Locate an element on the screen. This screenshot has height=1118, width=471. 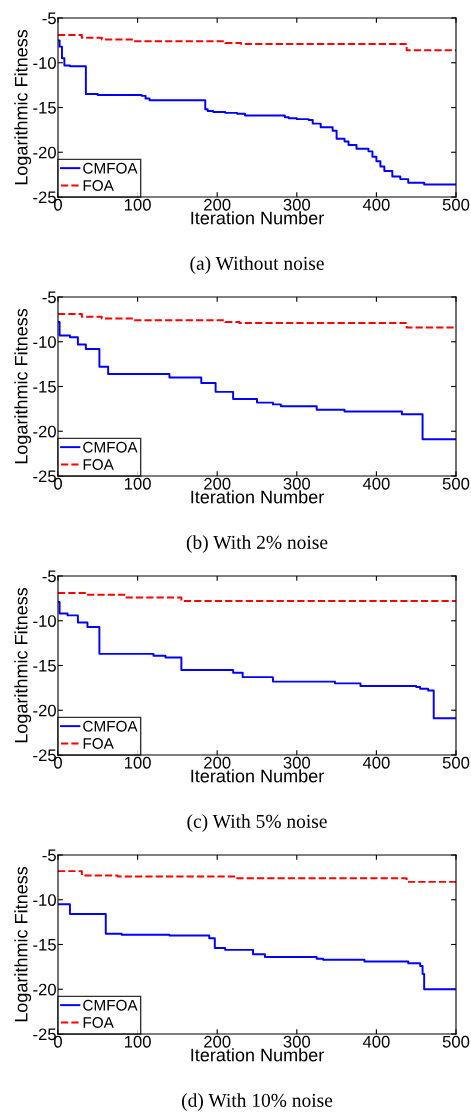
text: (c) With 5% noise is located at coordinates (257, 823).